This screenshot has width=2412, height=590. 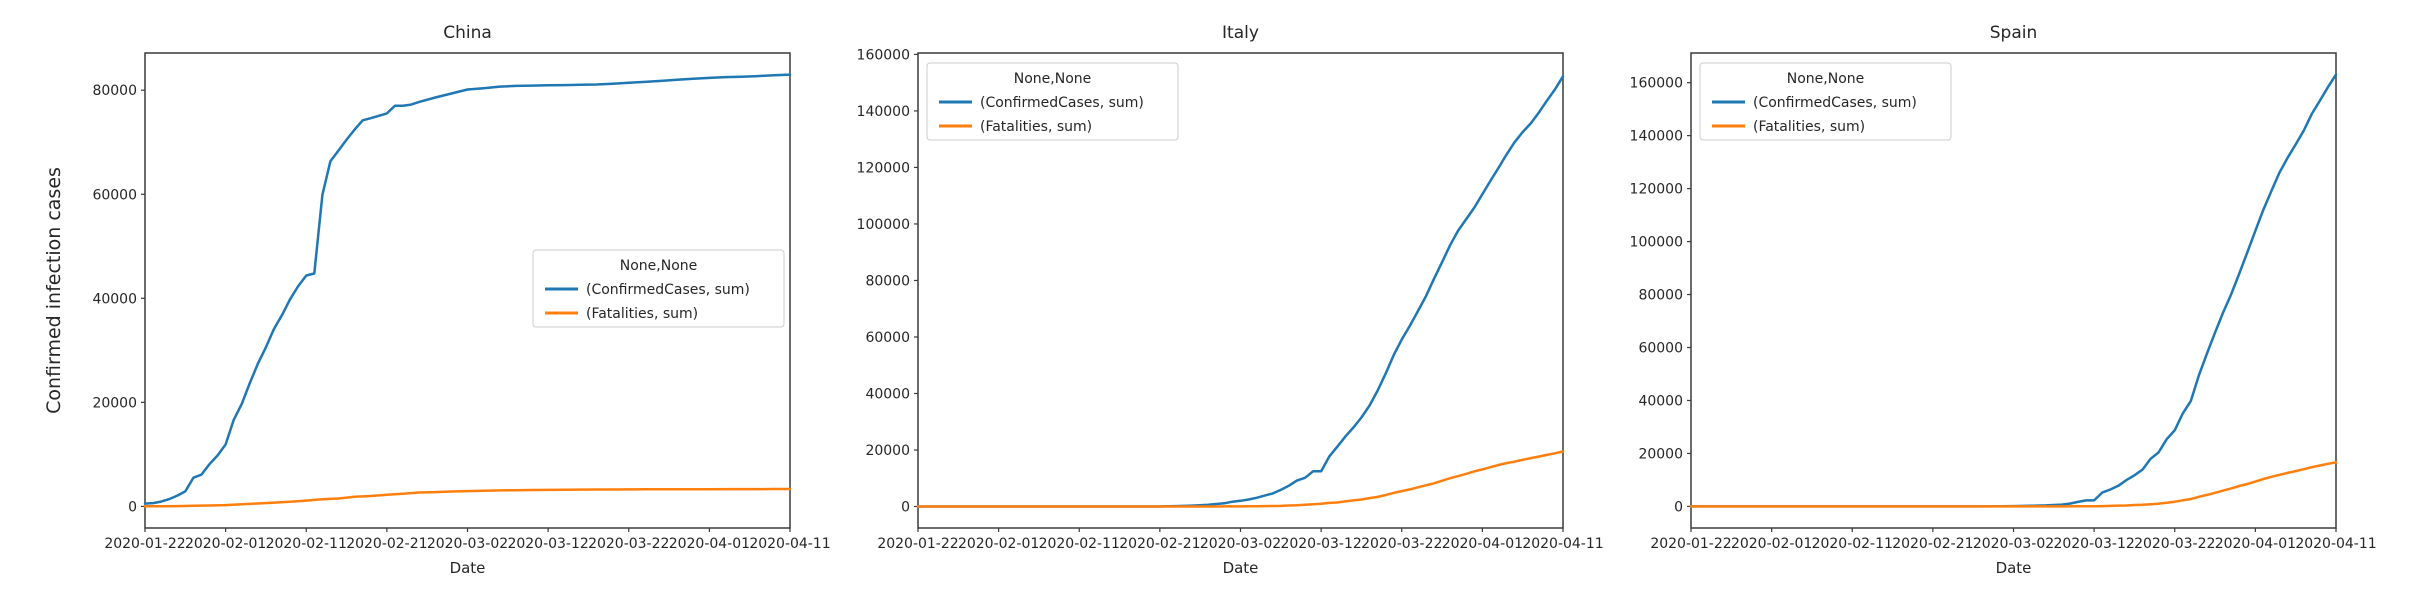 What do you see at coordinates (1240, 33) in the screenshot?
I see `subplot-title: Italy` at bounding box center [1240, 33].